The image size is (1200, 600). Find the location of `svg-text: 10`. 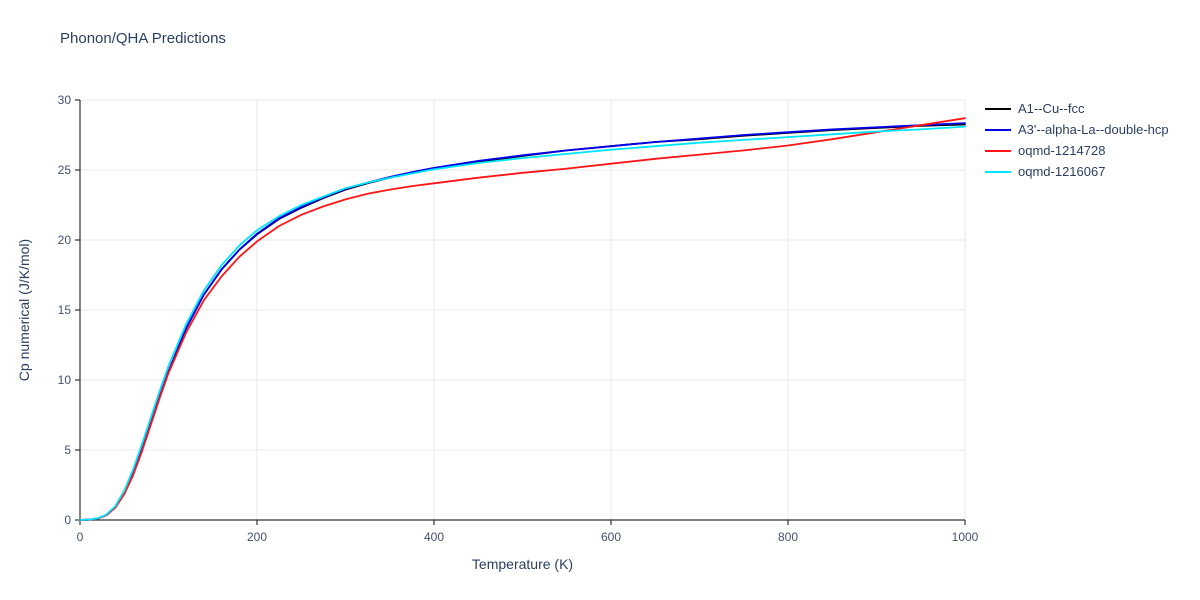

svg-text: 10 is located at coordinates (65, 380).